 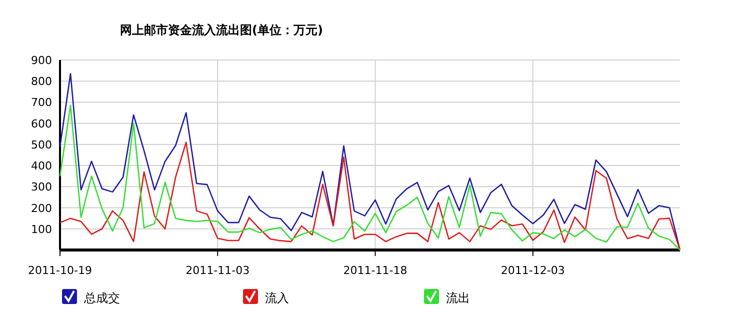 I want to click on chart-title: 网上邮市资金流入流出图(单位：万元), so click(x=221, y=30).